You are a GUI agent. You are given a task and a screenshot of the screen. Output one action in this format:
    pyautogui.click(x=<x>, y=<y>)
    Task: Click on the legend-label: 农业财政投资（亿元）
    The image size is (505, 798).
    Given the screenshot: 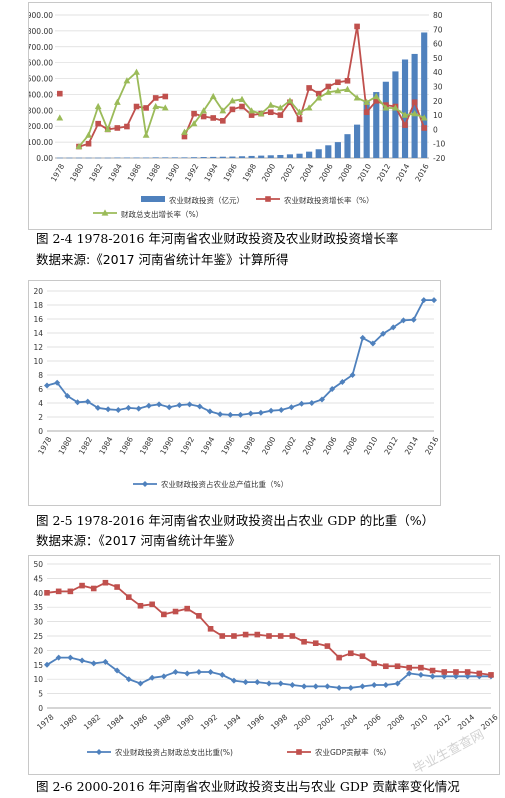 What is the action you would take?
    pyautogui.click(x=206, y=200)
    